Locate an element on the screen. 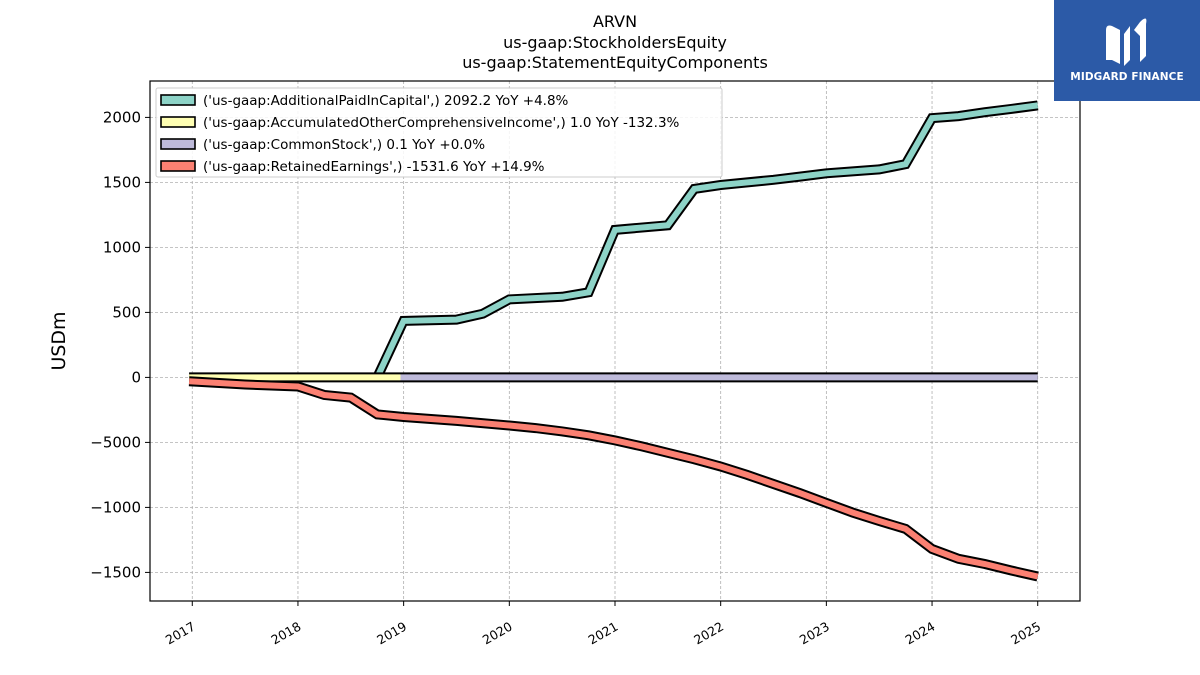 Image resolution: width=1200 pixels, height=675 pixels. legend-label: ('us-gaap:CommonStock',) 0.1 YoY +0.0% is located at coordinates (344, 145).